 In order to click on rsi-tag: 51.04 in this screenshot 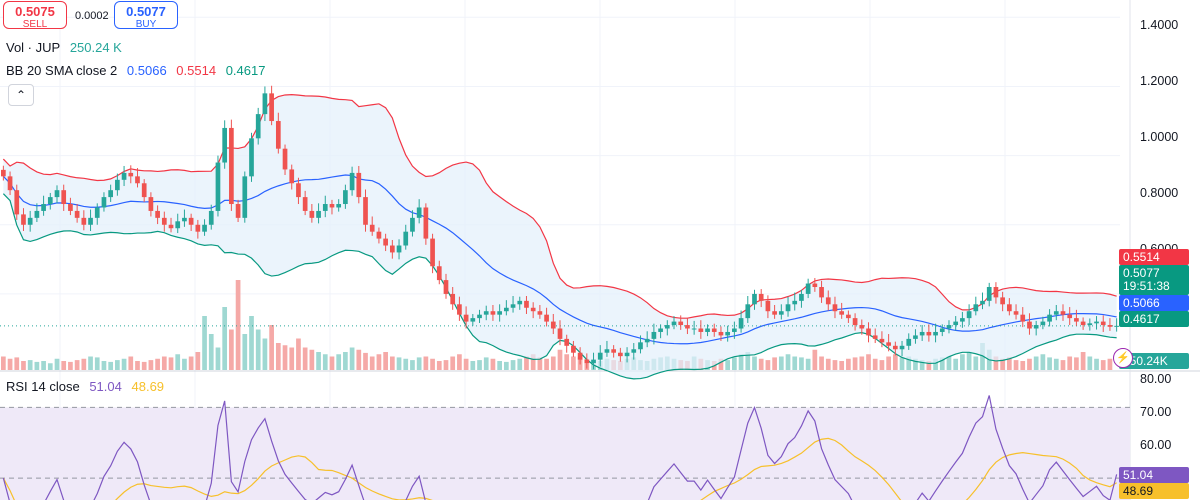, I will do `click(1154, 475)`.